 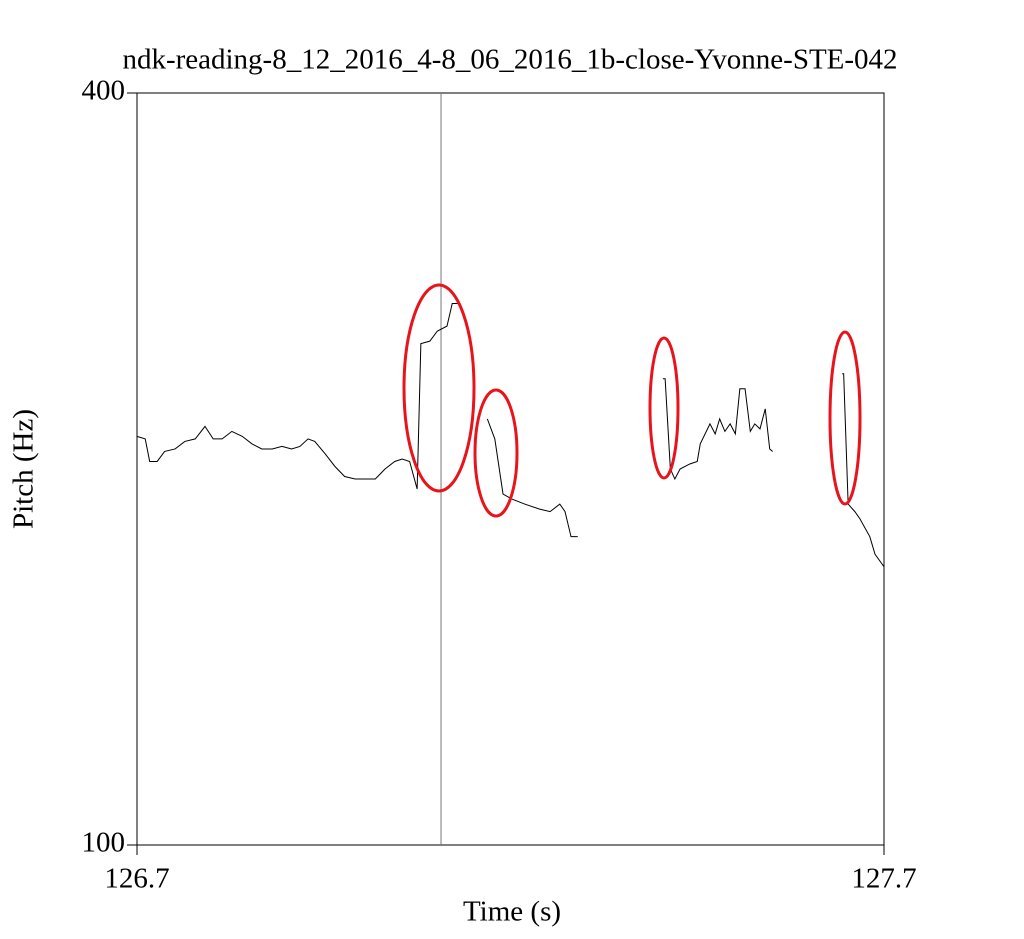 I want to click on annotations, so click(x=632, y=400).